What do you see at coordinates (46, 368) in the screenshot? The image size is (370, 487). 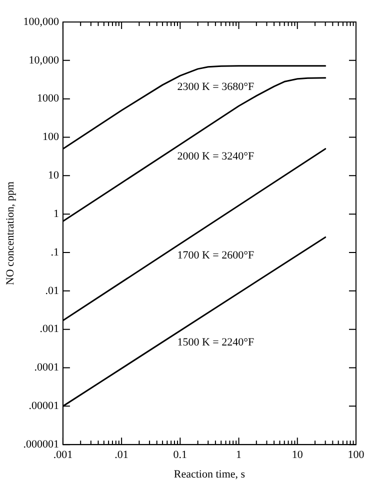 I see `y-tick-label: .0001` at bounding box center [46, 368].